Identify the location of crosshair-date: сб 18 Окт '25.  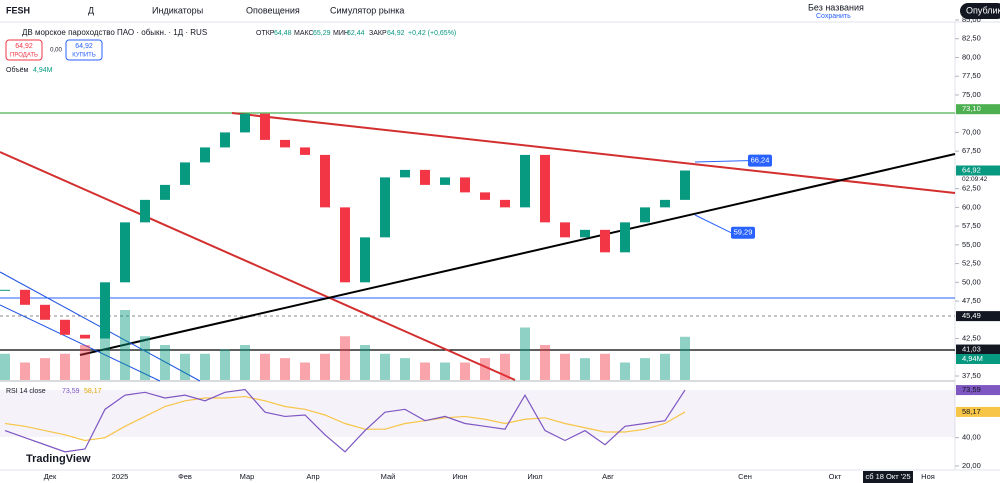
(887, 476).